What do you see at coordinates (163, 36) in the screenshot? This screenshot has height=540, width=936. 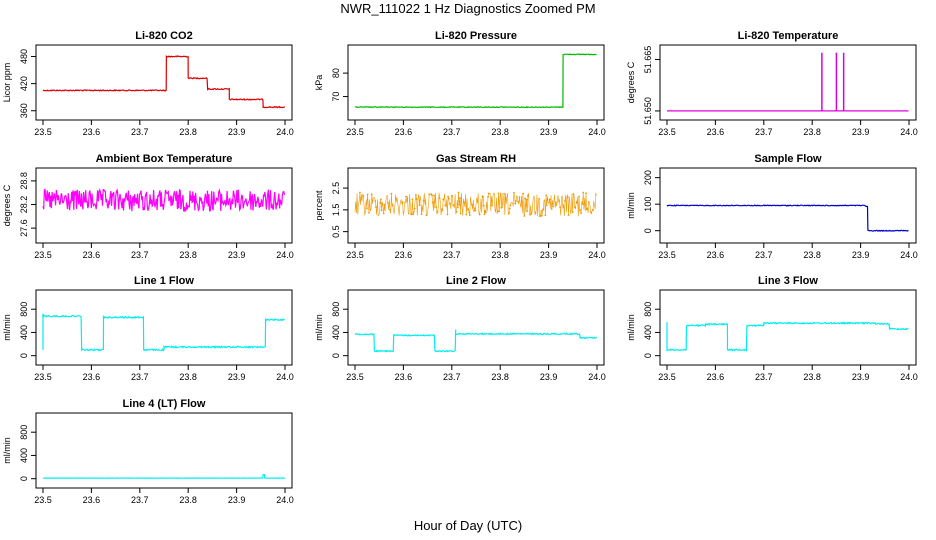 I see `panel-title: Li-820 CO2` at bounding box center [163, 36].